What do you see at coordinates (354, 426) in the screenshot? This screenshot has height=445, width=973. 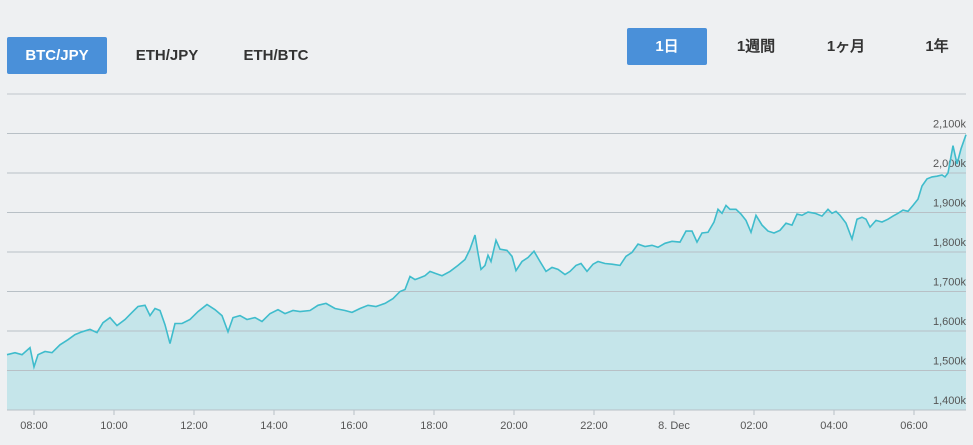 I see `x-tick-label: 16:00` at bounding box center [354, 426].